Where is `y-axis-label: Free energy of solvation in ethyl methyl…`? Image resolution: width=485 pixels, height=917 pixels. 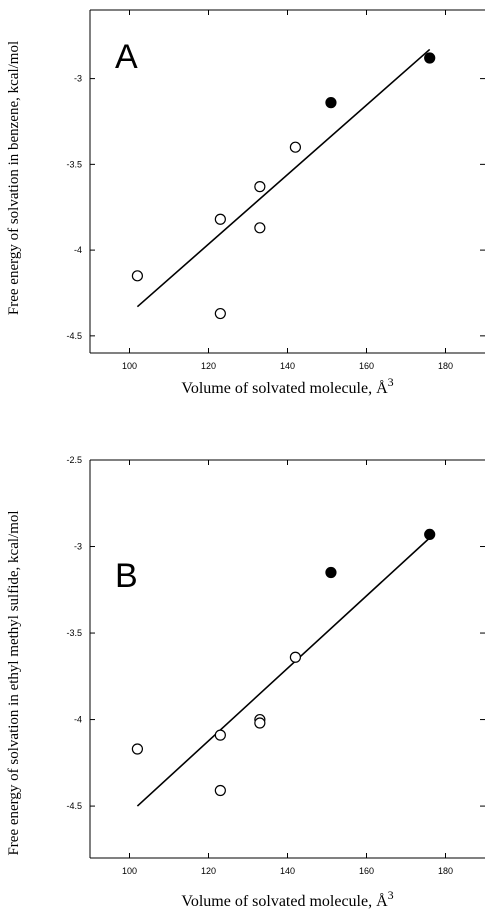
y-axis-label: Free energy of solvation in ethyl methyl… is located at coordinates (14, 682).